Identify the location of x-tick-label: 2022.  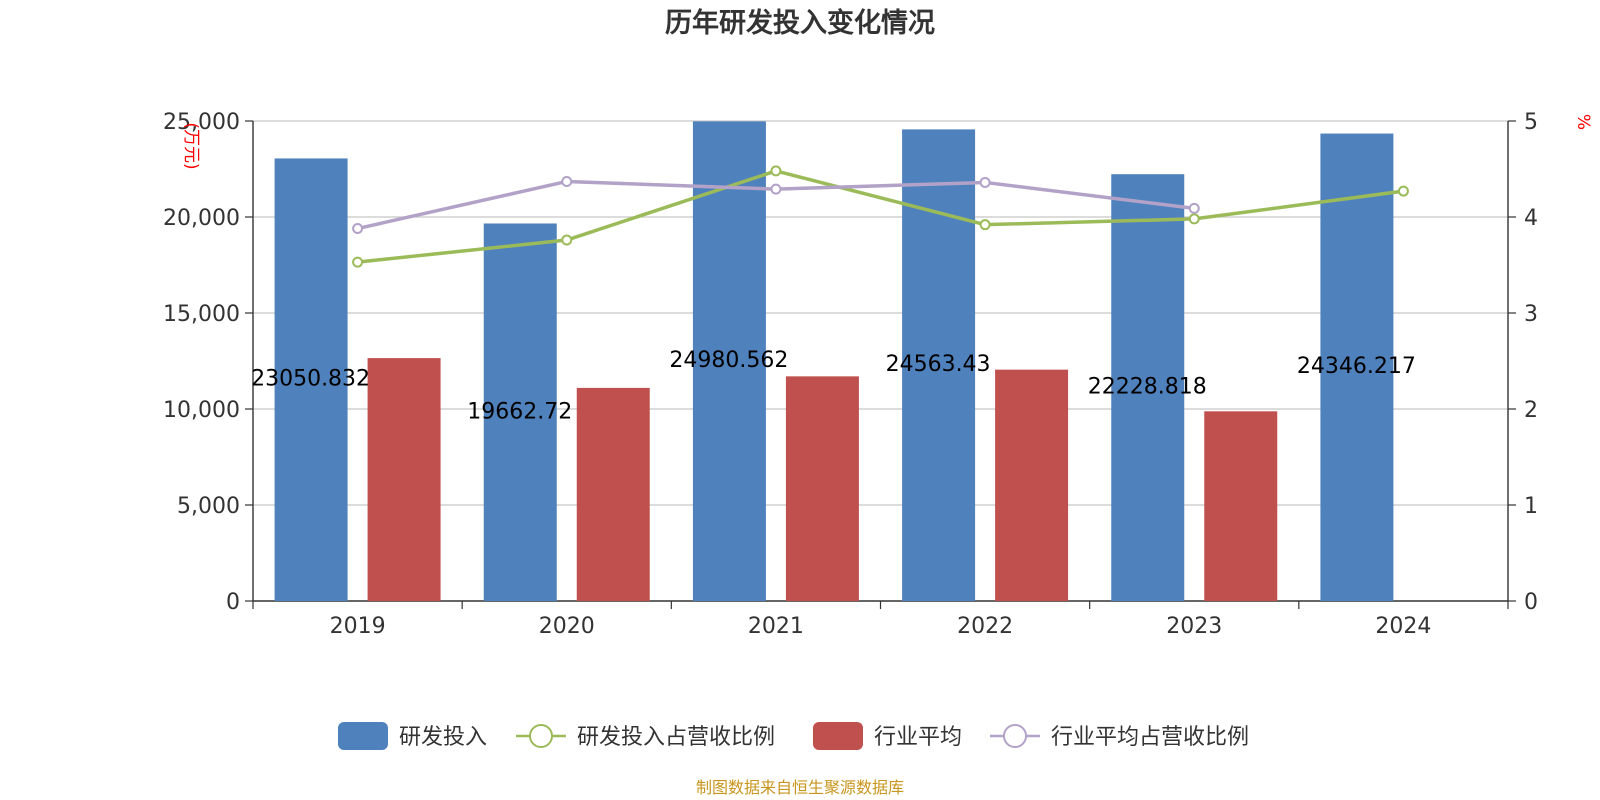
(985, 626).